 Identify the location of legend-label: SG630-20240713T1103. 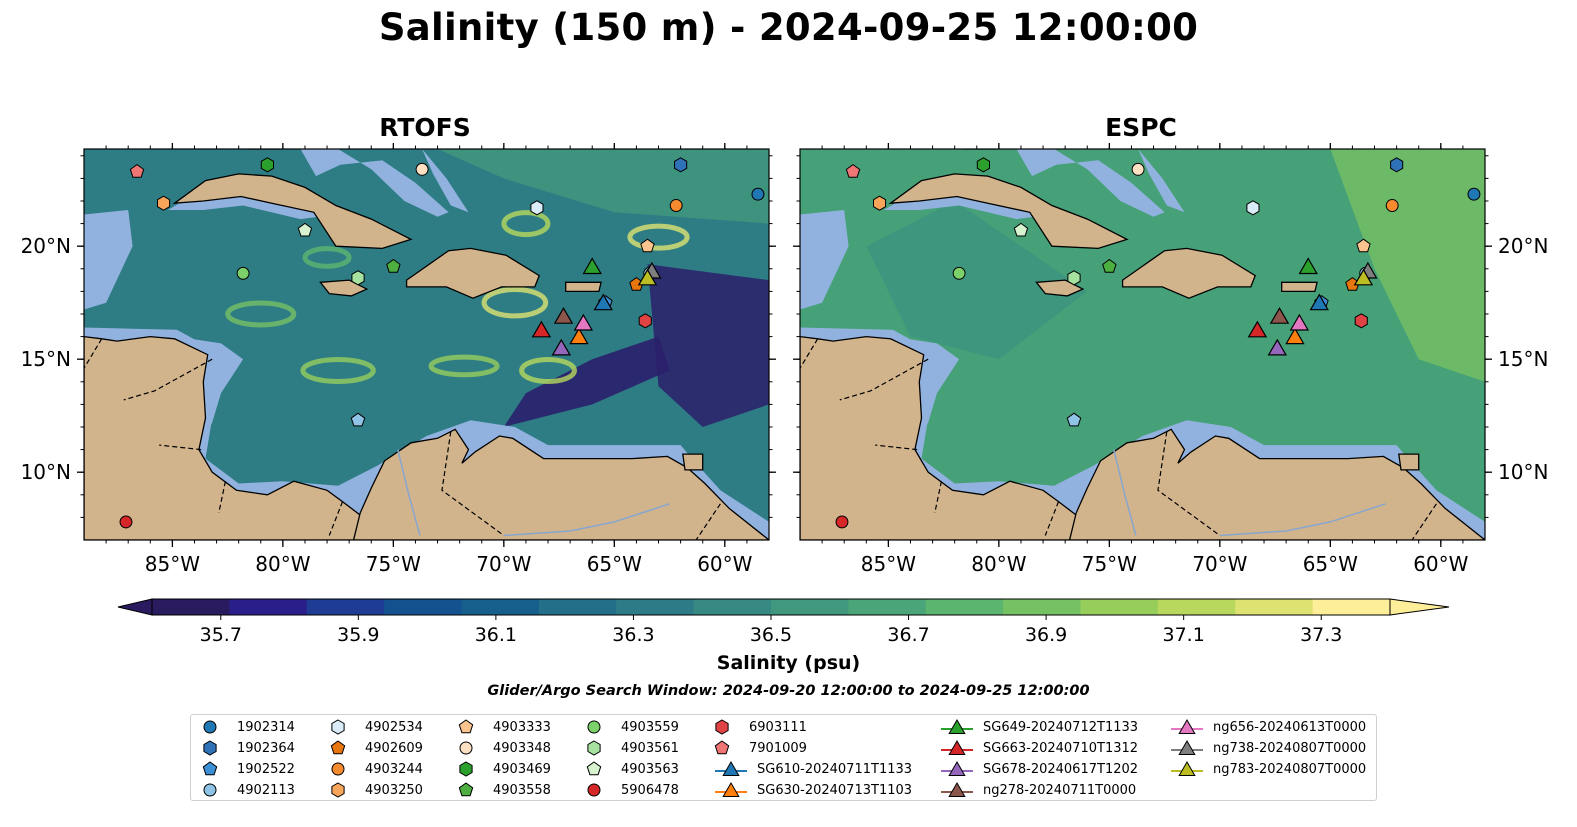
(835, 790).